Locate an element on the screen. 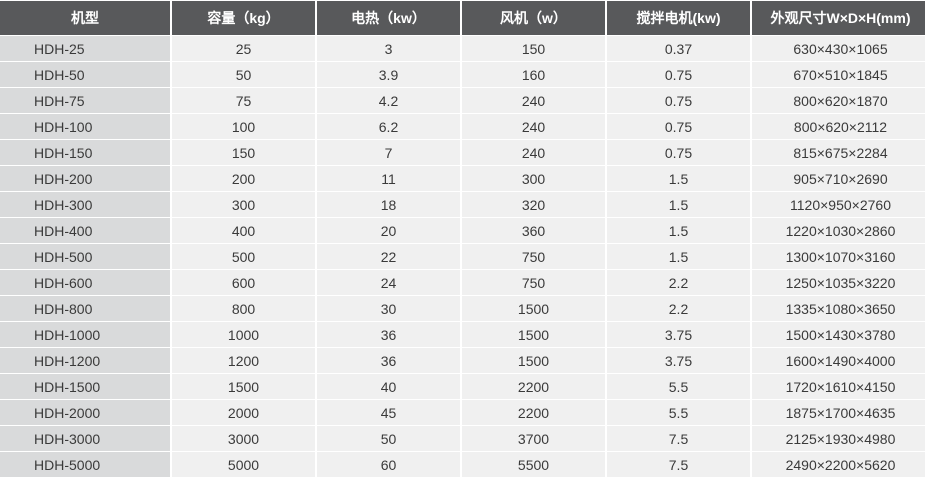 This screenshot has height=478, width=925. model-cell: HDH-75 is located at coordinates (85, 100).